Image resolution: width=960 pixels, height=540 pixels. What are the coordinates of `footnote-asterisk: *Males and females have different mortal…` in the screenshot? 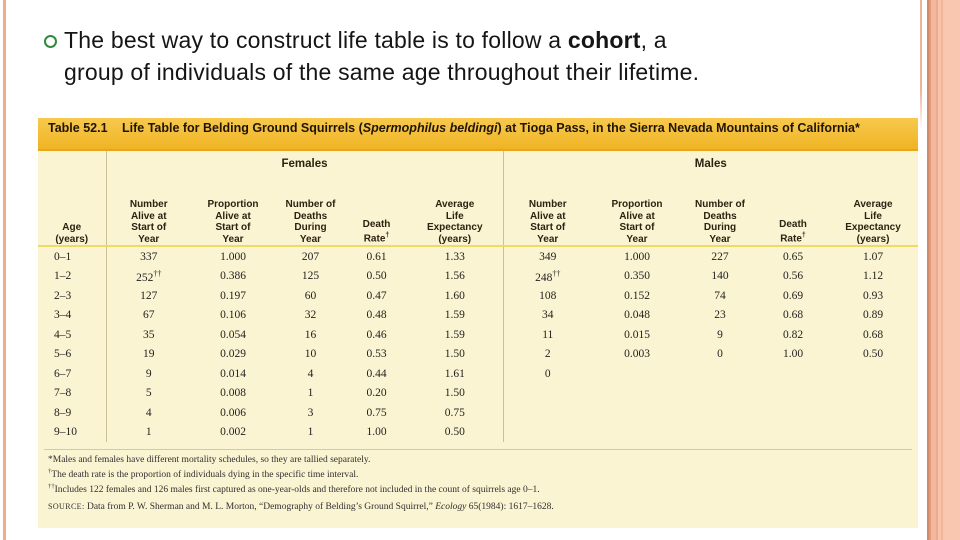 It's located at (209, 460).